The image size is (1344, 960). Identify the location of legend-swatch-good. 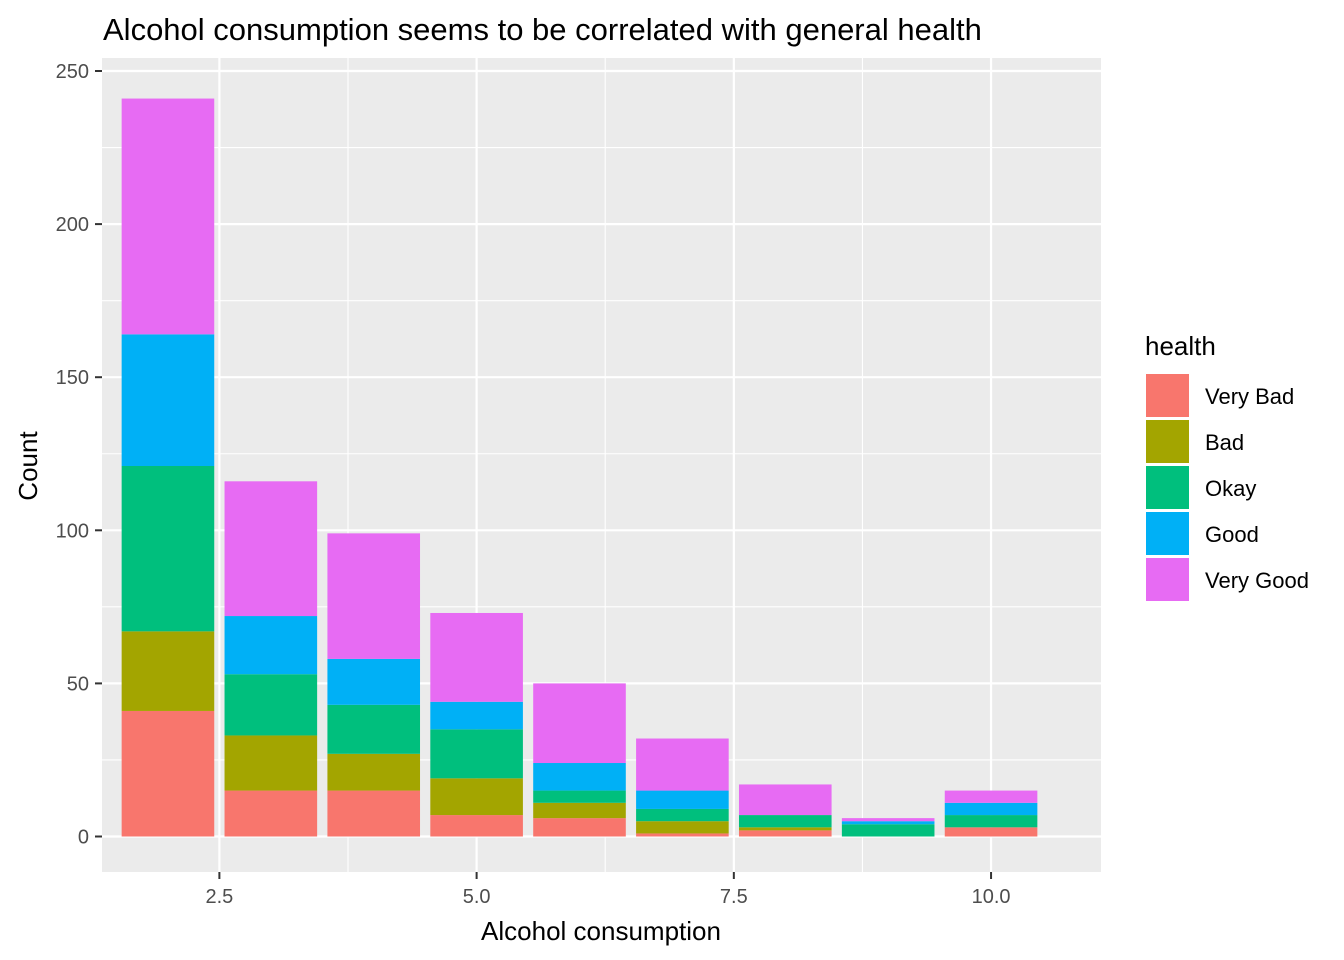
(1167, 533).